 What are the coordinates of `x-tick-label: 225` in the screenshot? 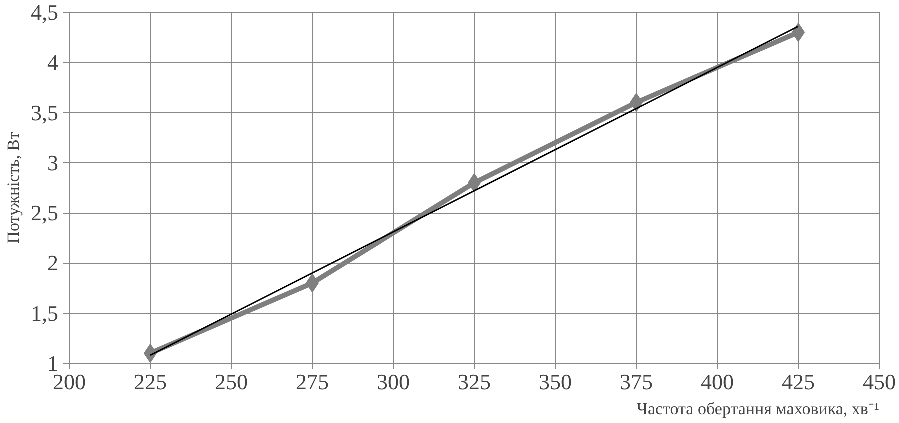 It's located at (150, 382).